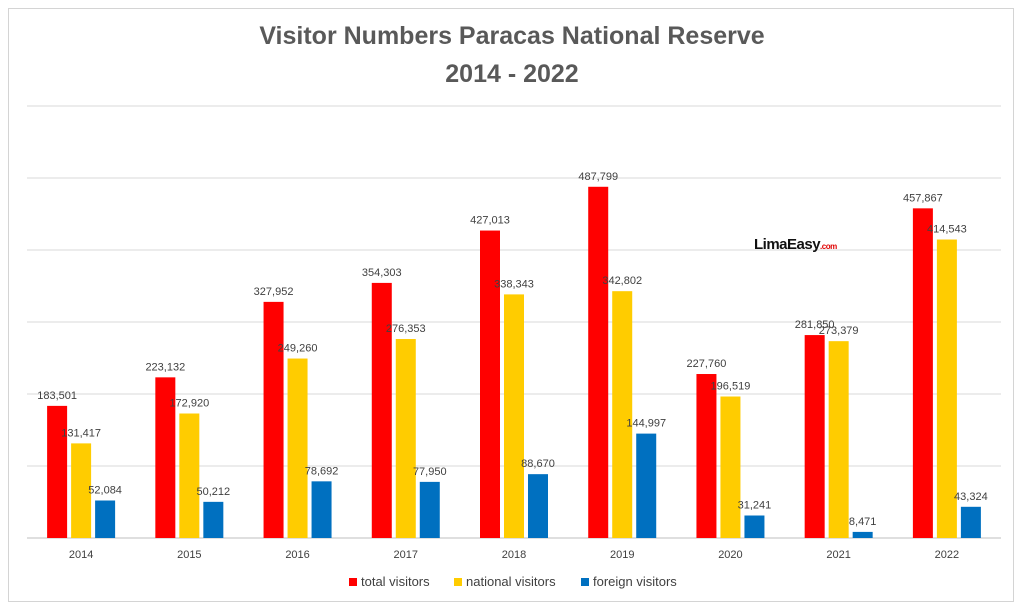 This screenshot has height=613, width=1024. I want to click on bar-foreign-visitors-2020, so click(754, 526).